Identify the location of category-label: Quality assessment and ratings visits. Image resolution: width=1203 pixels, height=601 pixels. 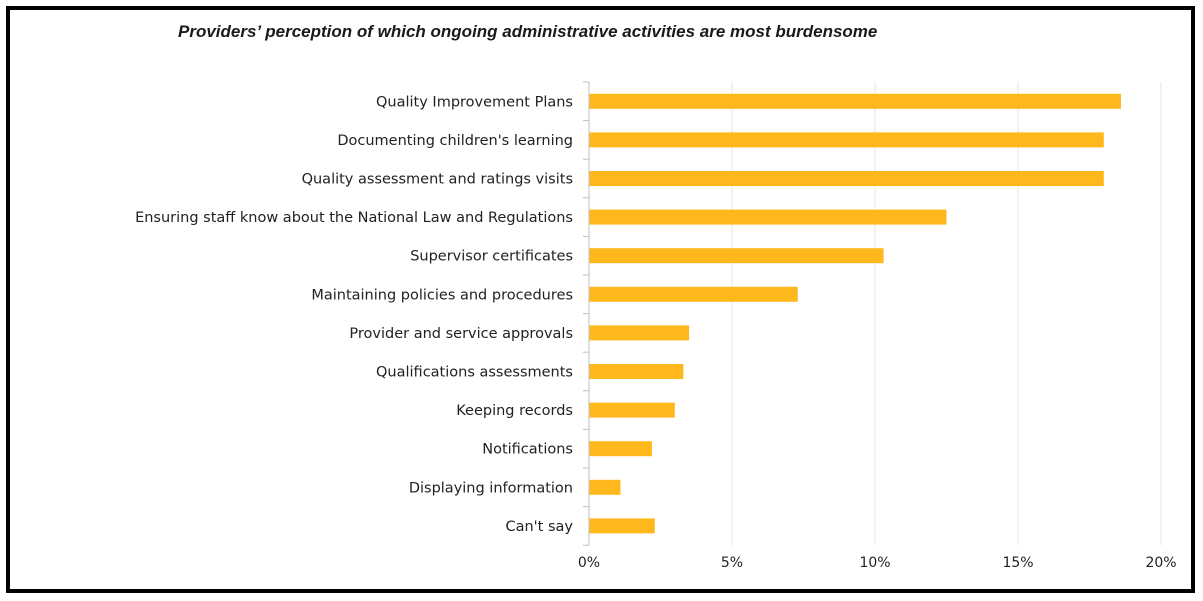
(437, 180).